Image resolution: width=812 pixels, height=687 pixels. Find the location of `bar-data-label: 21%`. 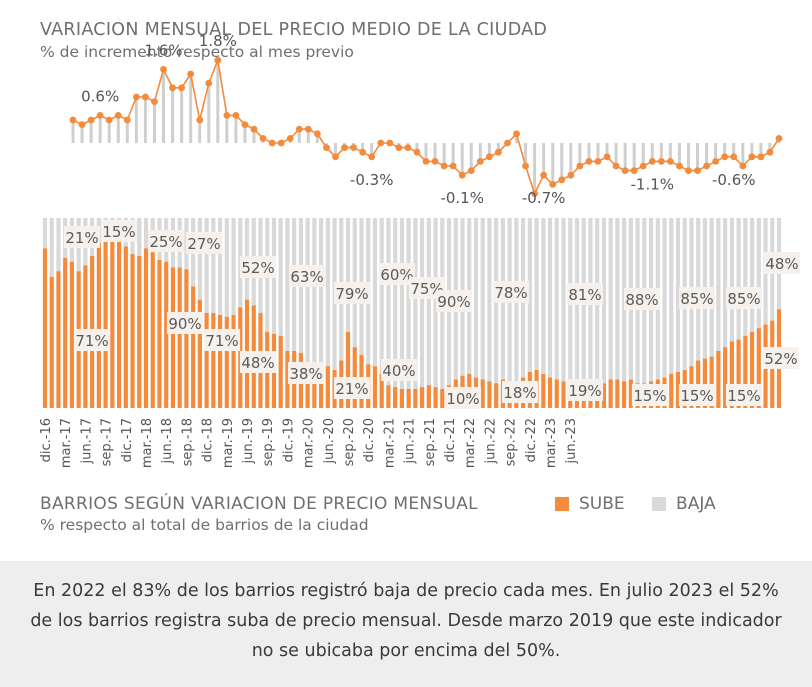

bar-data-label: 21% is located at coordinates (351, 389).